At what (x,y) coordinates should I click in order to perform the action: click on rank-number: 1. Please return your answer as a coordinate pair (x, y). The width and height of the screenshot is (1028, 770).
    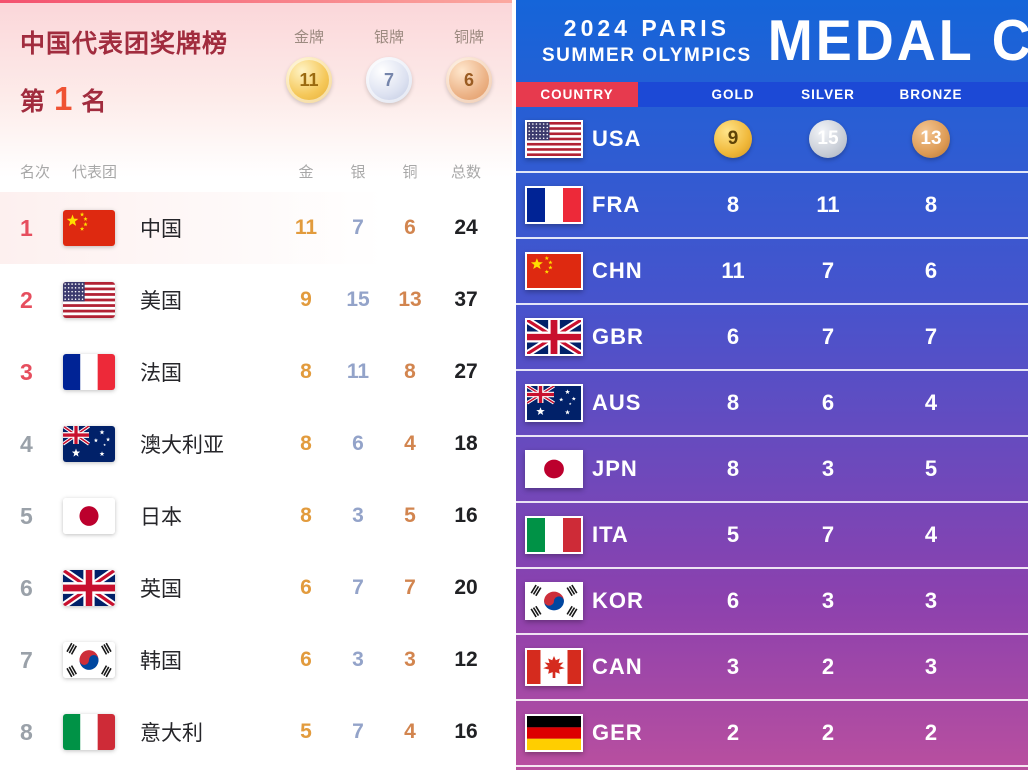
    Looking at the image, I should click on (26, 227).